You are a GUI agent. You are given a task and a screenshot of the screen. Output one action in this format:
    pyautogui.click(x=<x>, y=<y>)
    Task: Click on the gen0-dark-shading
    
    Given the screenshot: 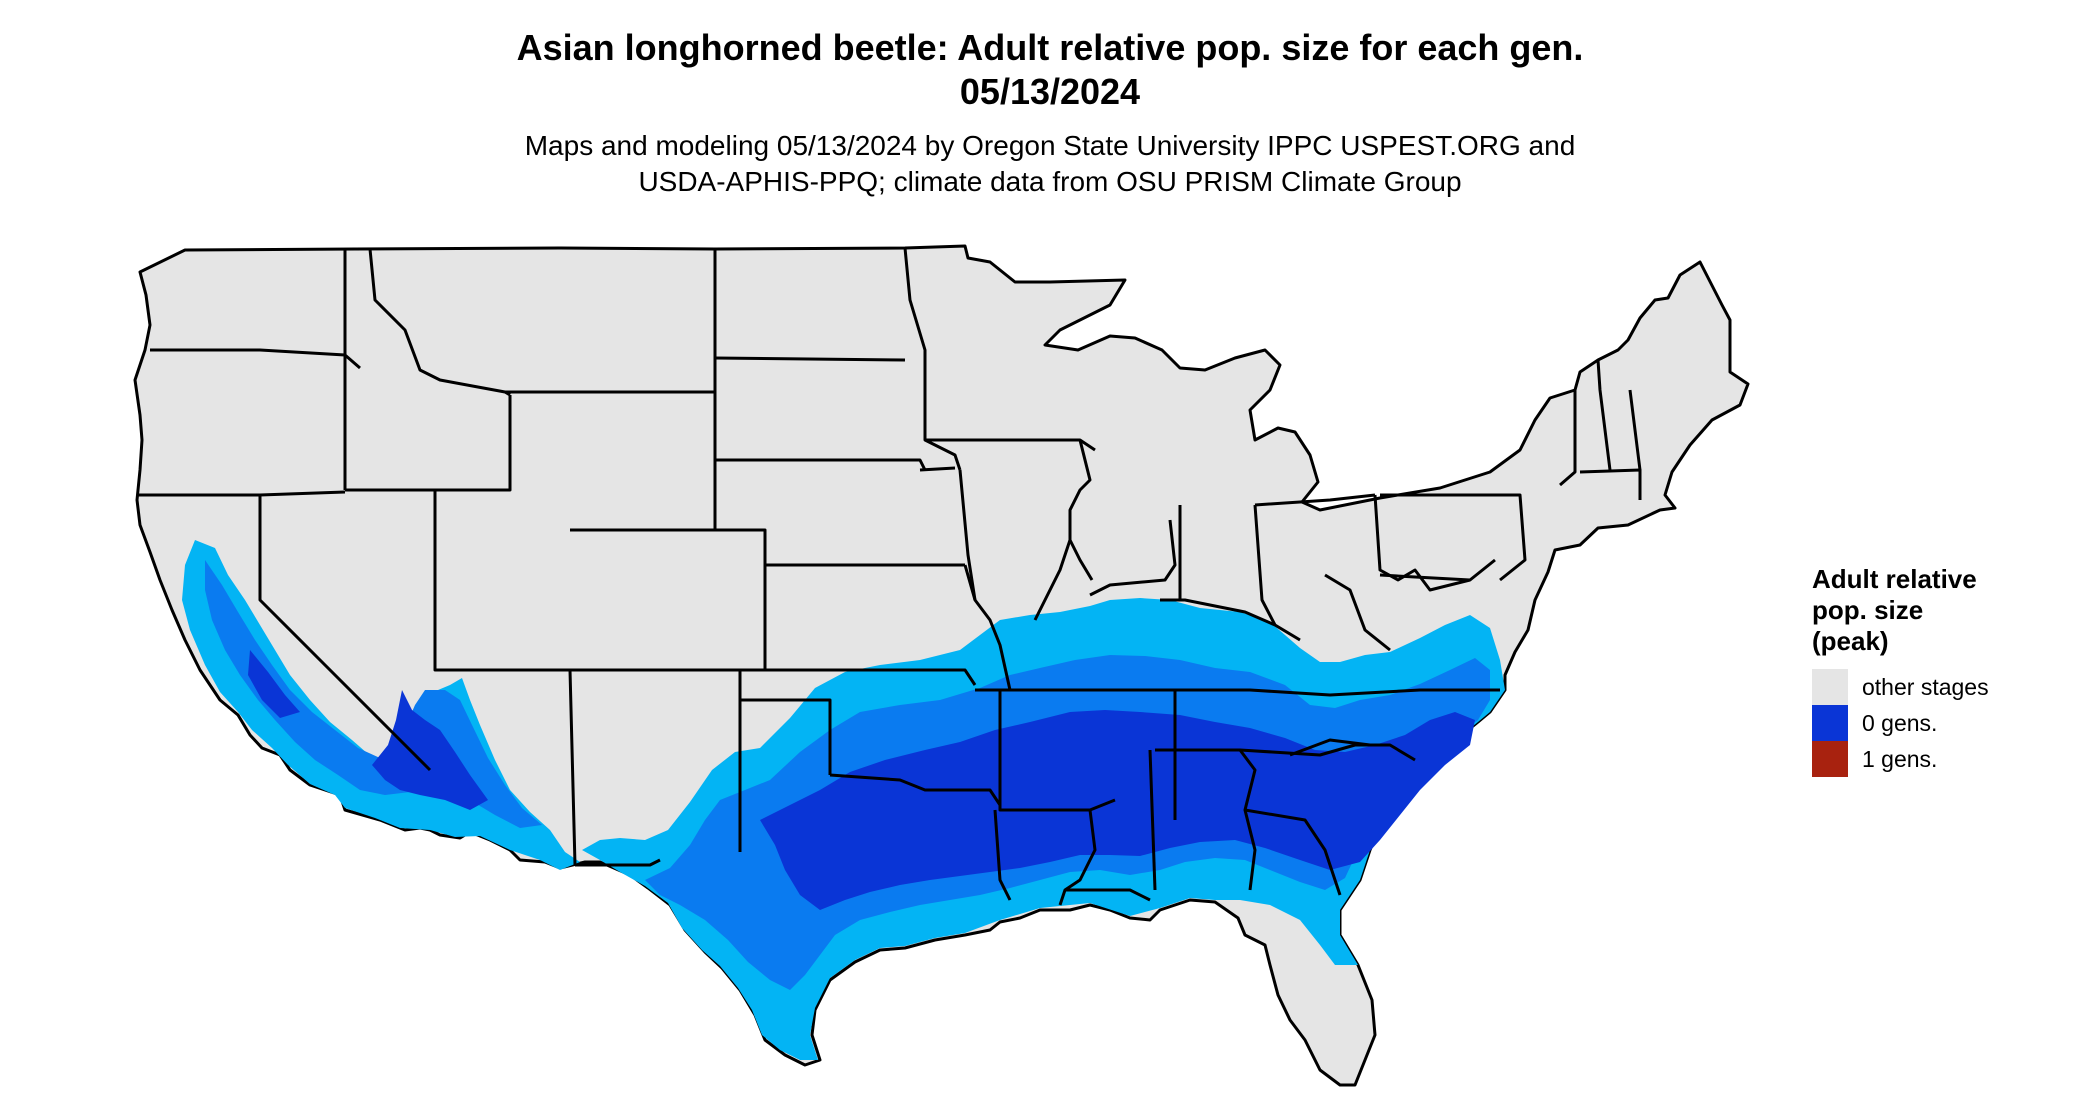 What is the action you would take?
    pyautogui.click(x=861, y=780)
    